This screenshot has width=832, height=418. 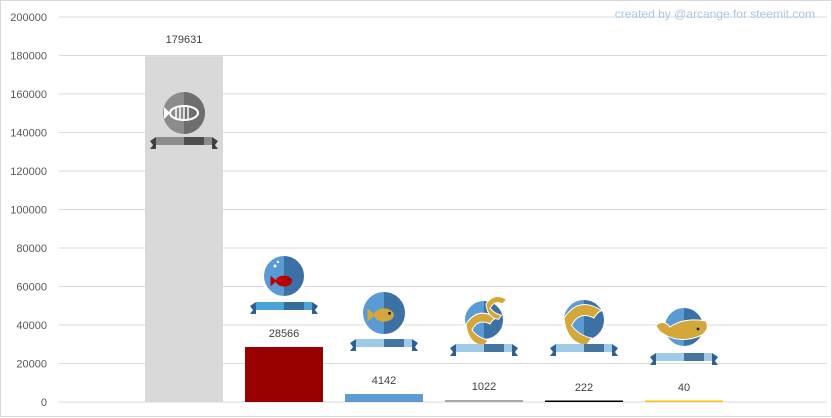 What do you see at coordinates (584, 327) in the screenshot?
I see `orca-icon` at bounding box center [584, 327].